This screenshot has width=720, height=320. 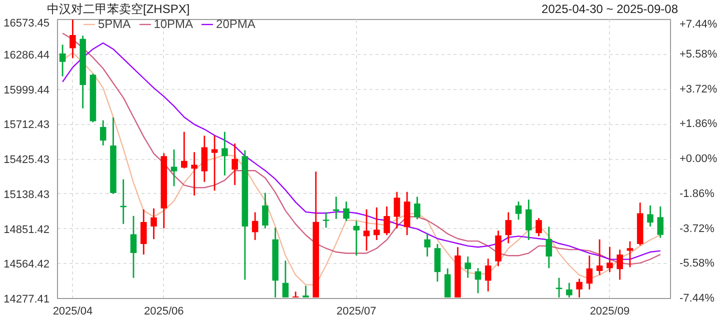 I want to click on x-tick-label: 2025/04, so click(x=72, y=312).